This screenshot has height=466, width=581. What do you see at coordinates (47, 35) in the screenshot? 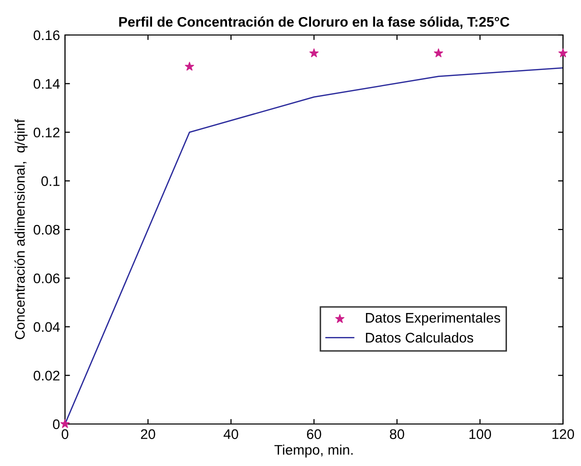
I see `y-tick-label: 0.16` at bounding box center [47, 35].